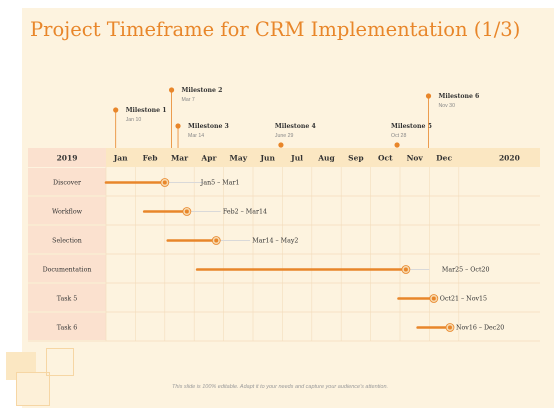 This screenshot has width=560, height=420. I want to click on year-end-label: 2020, so click(509, 158).